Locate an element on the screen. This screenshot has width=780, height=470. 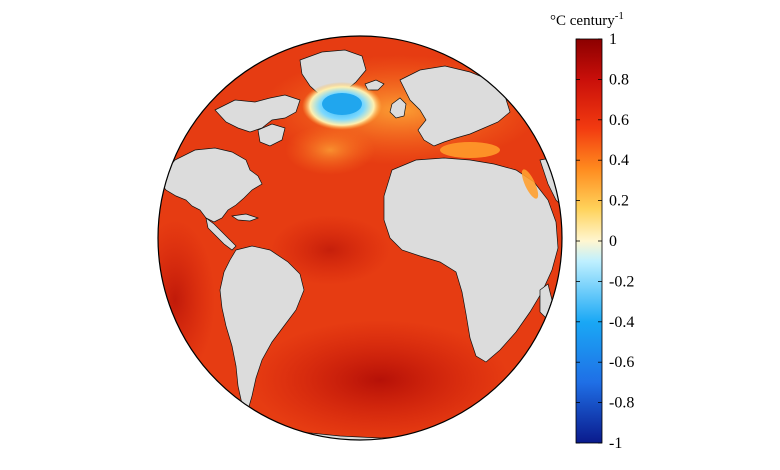
colorbar-tick-label: -1 is located at coordinates (615, 443).